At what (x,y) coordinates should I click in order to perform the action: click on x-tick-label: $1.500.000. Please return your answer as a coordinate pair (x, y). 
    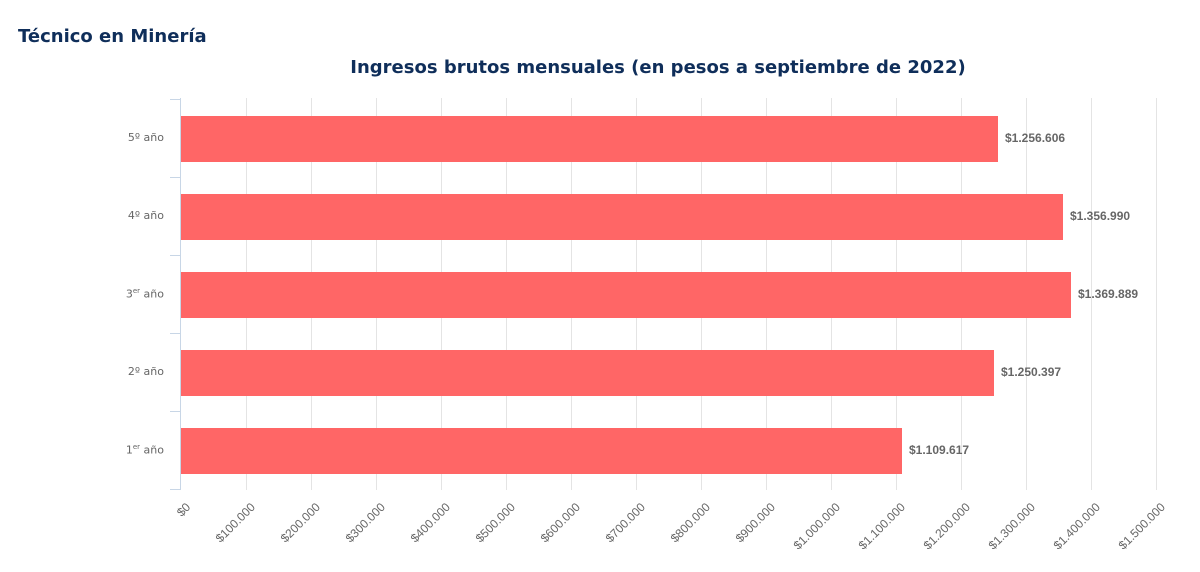
    Looking at the image, I should click on (1141, 526).